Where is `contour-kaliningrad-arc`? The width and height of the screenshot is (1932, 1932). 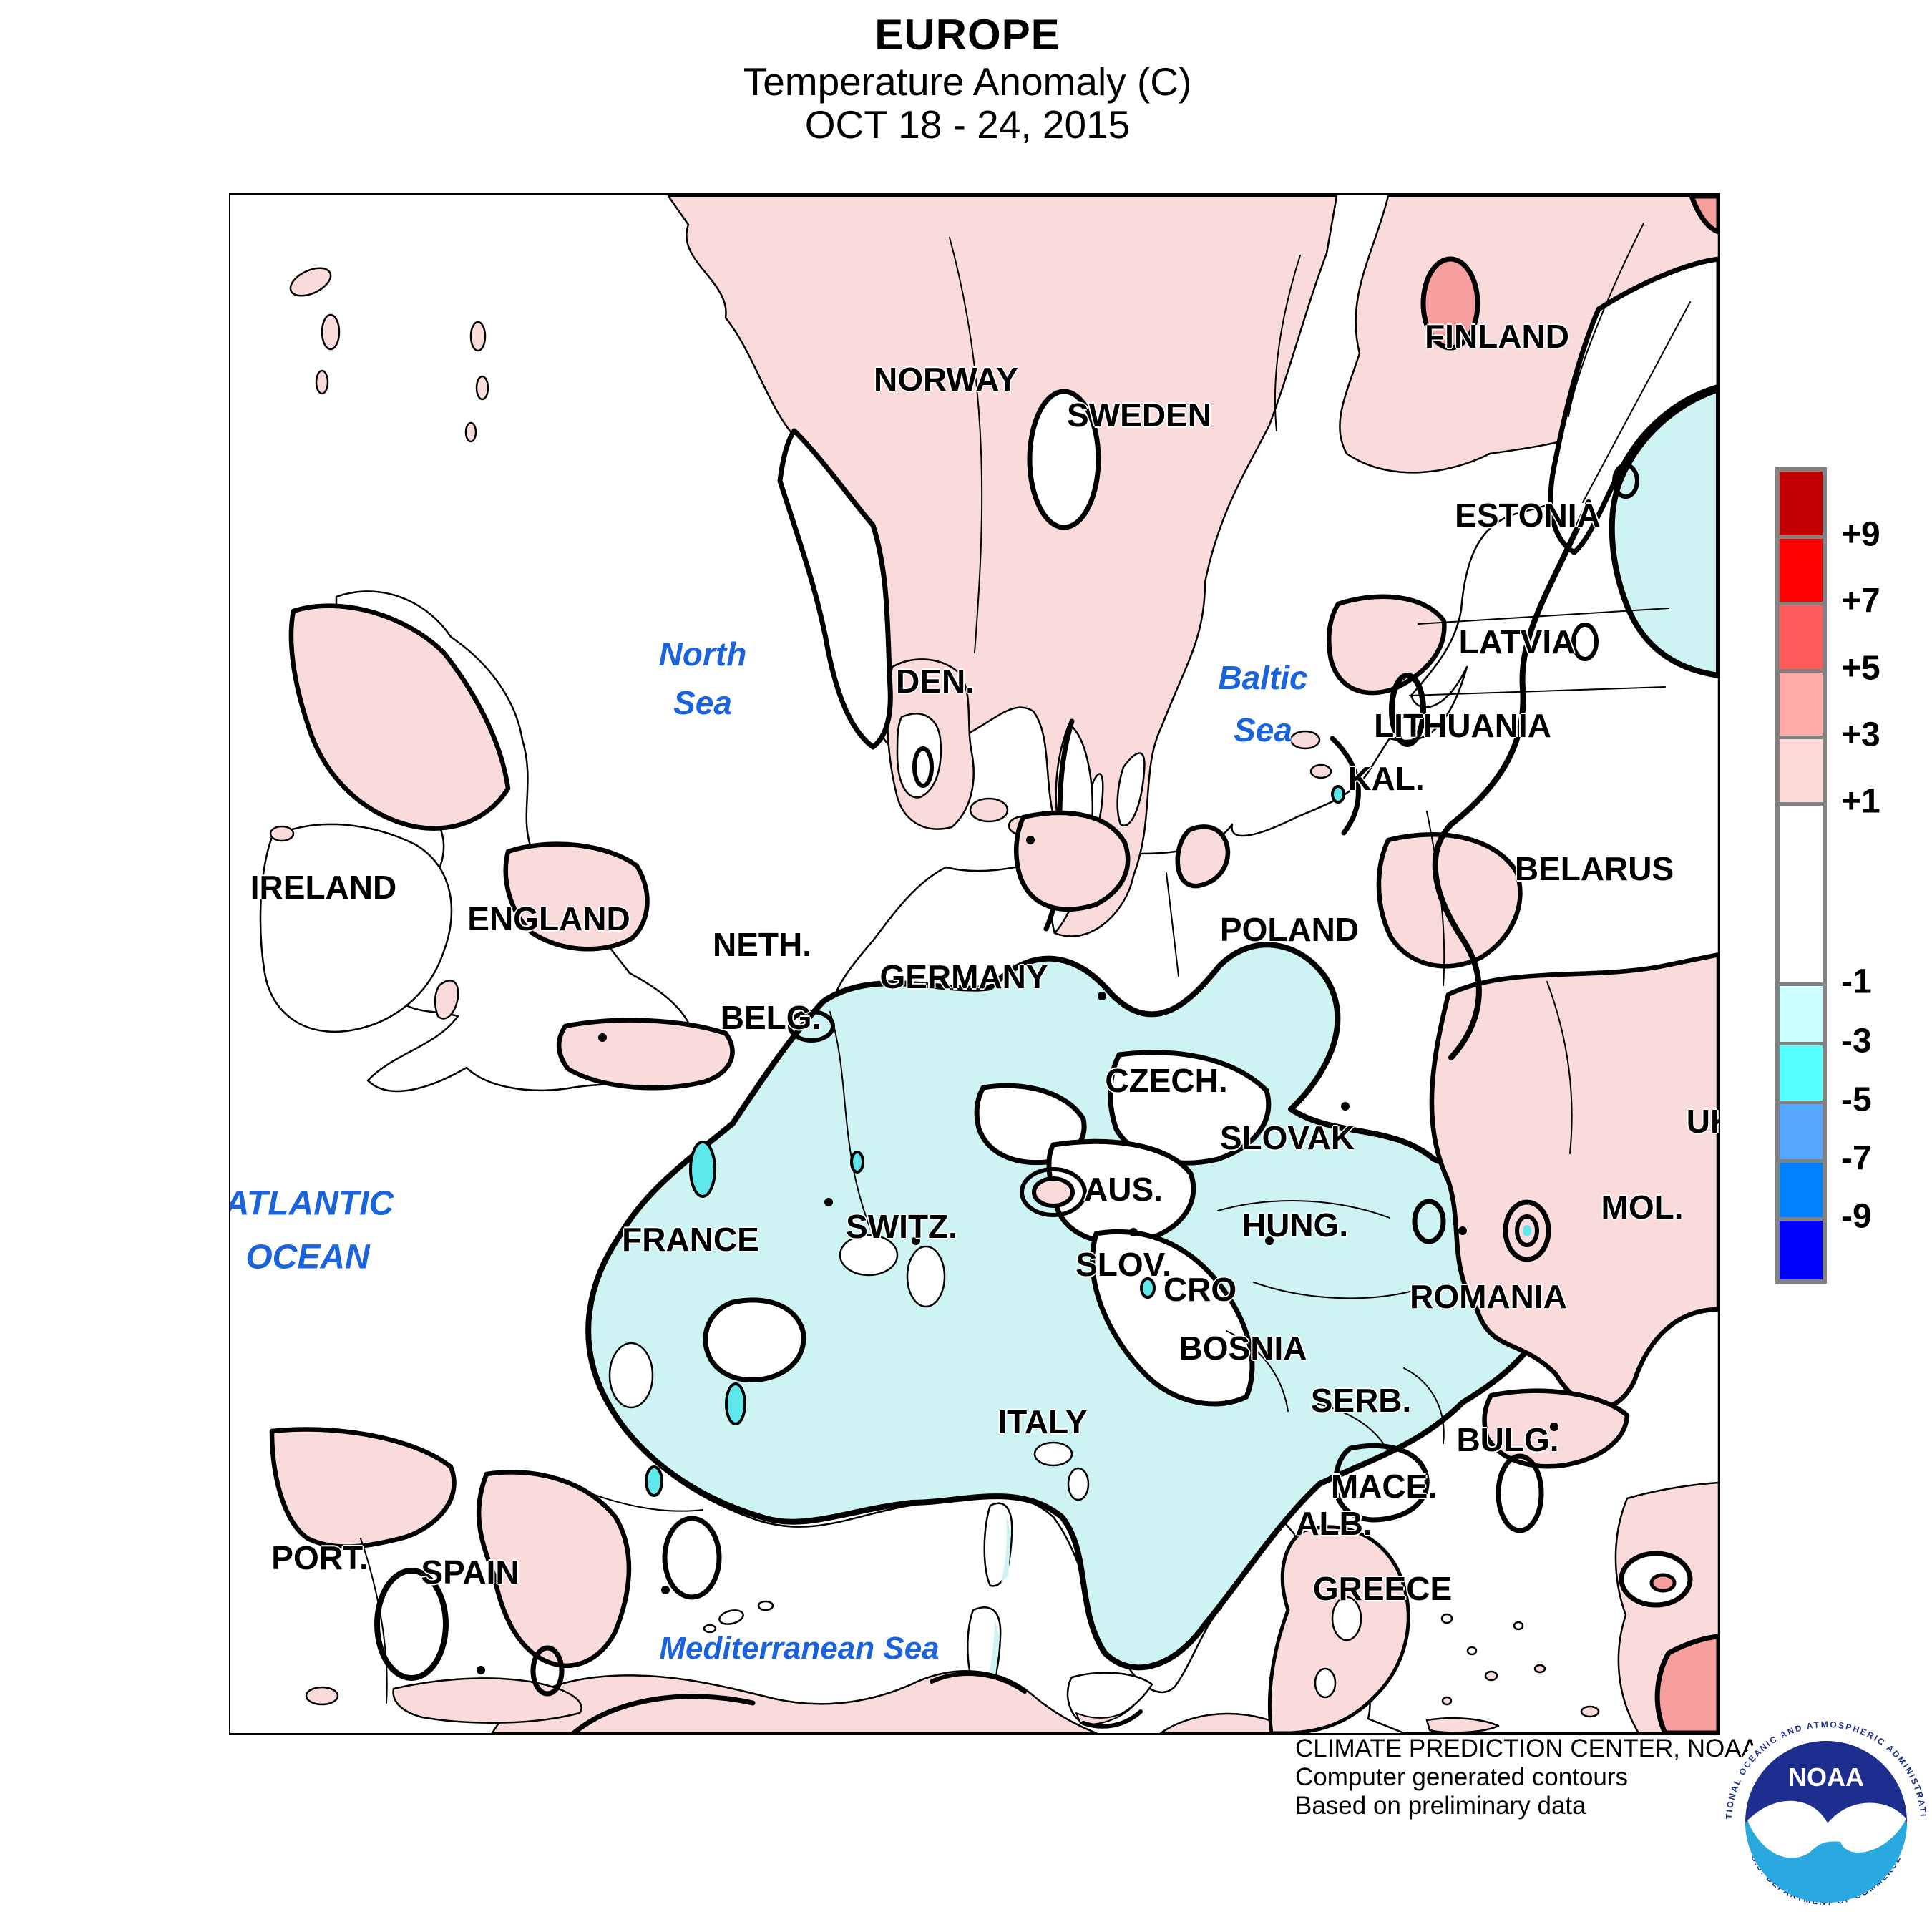
contour-kaliningrad-arc is located at coordinates (1345, 786).